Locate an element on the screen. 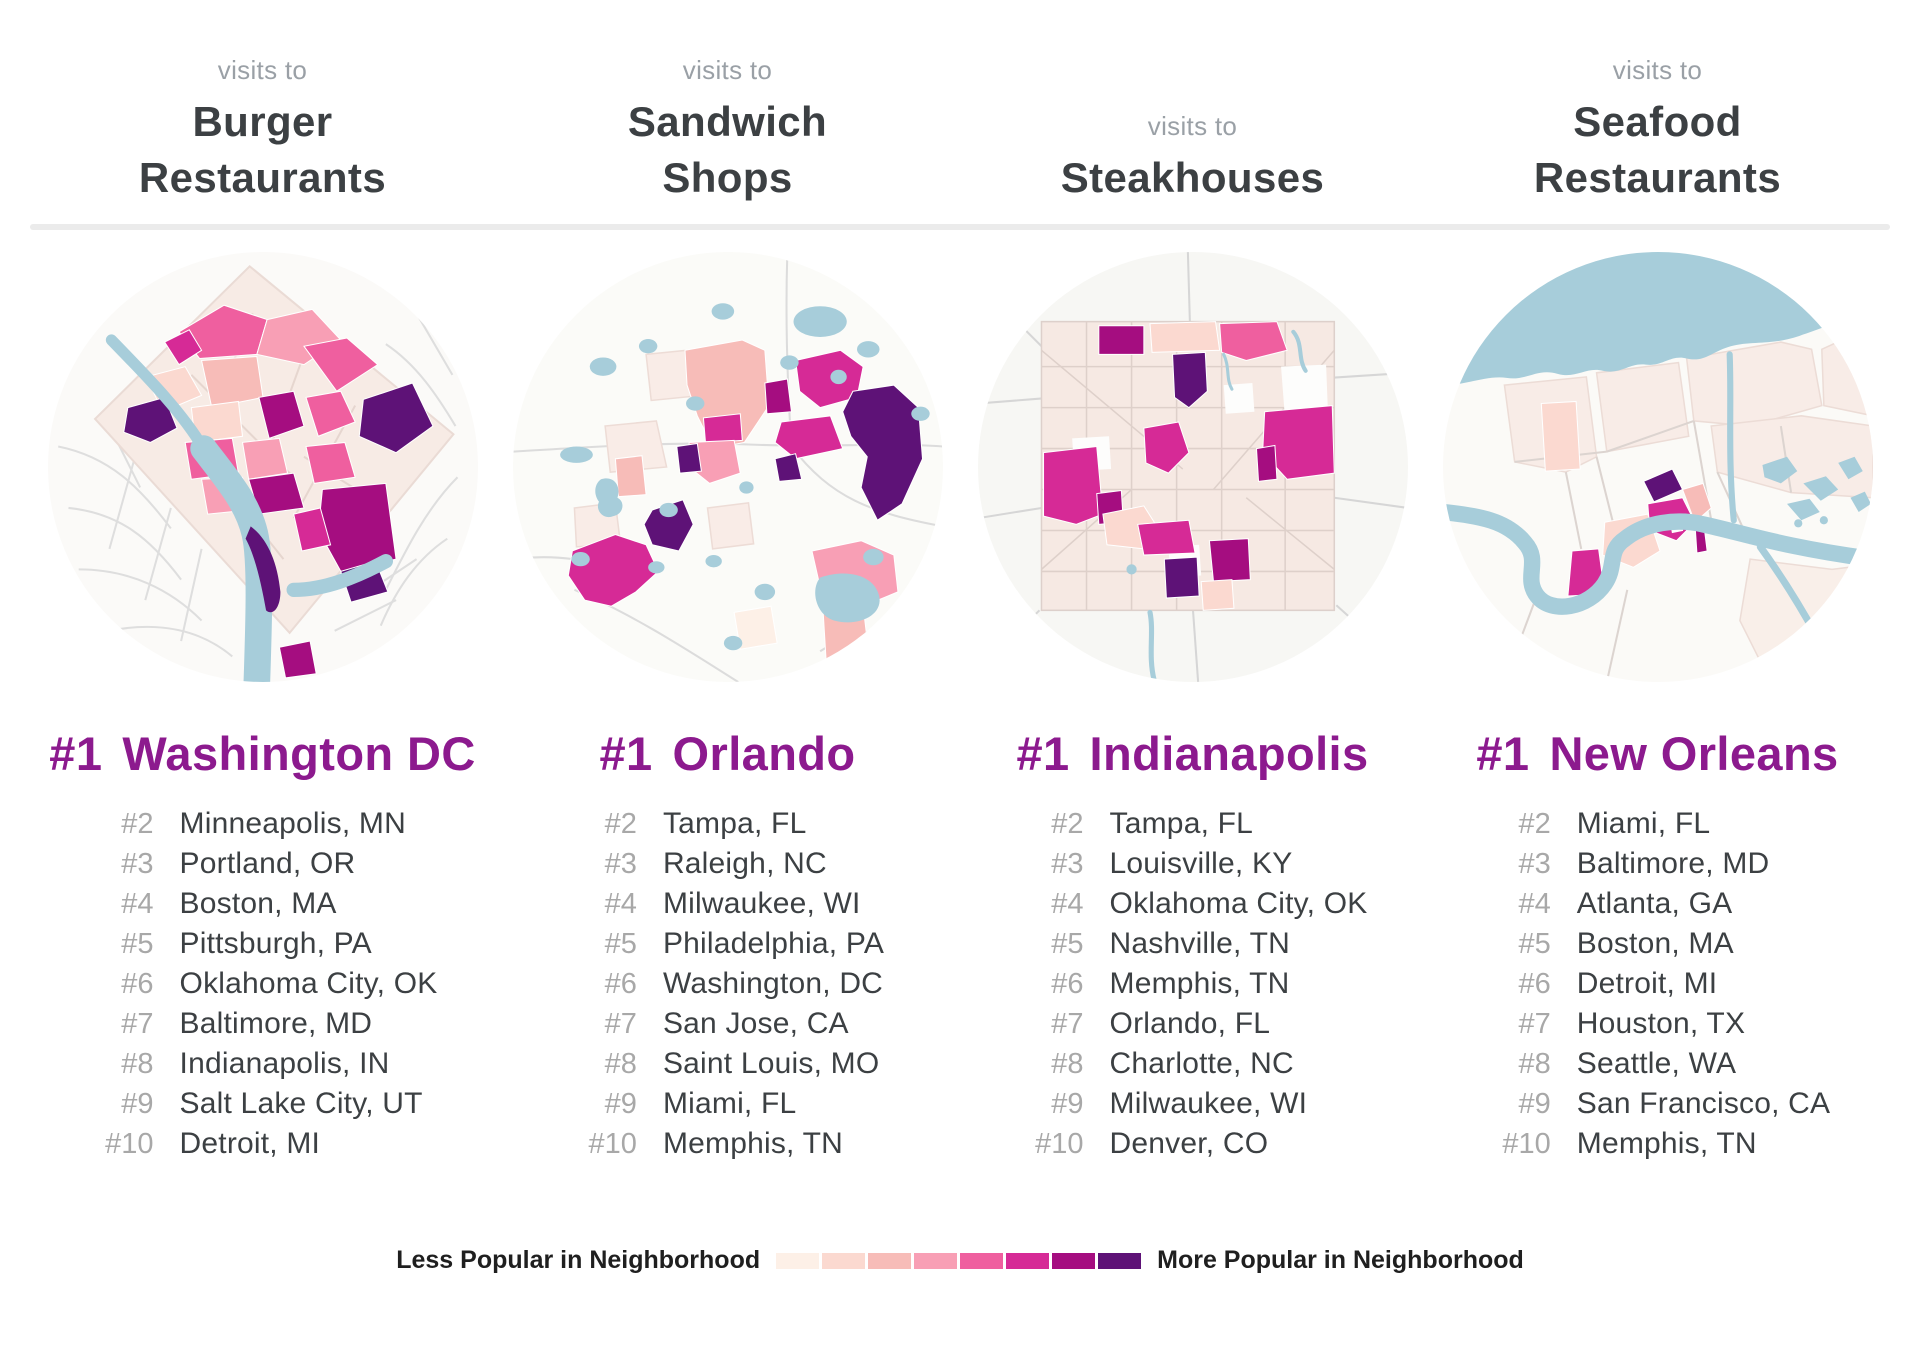  list-item: #4 Atlanta, GA is located at coordinates (1658, 907).